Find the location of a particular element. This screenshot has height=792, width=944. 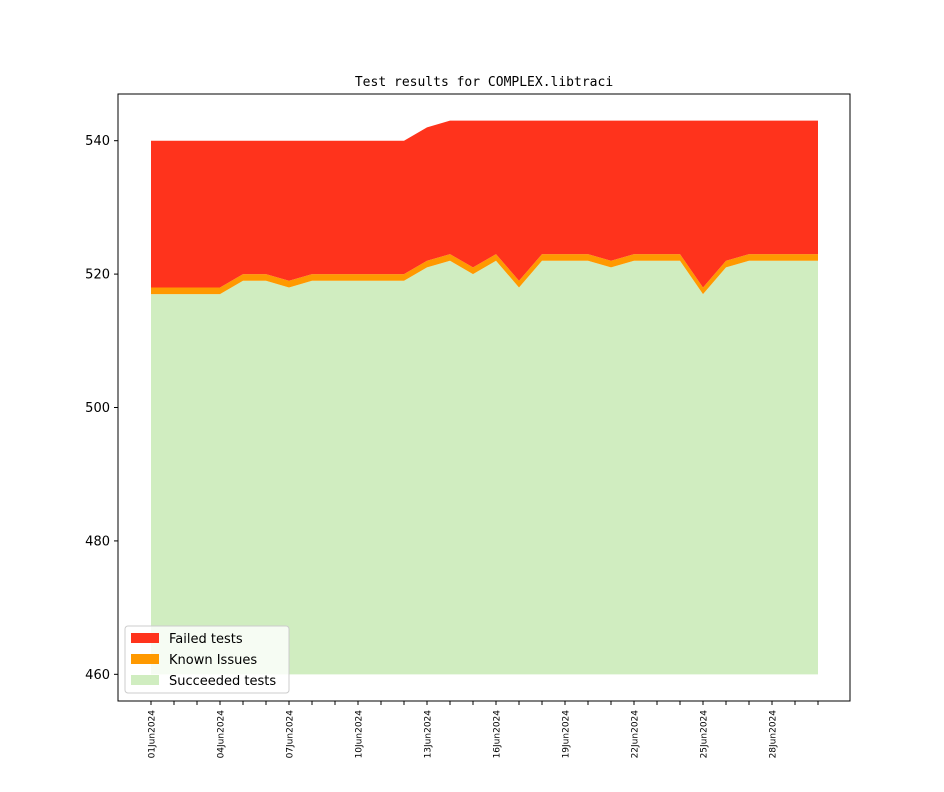

area-failed-tests is located at coordinates (484, 204).